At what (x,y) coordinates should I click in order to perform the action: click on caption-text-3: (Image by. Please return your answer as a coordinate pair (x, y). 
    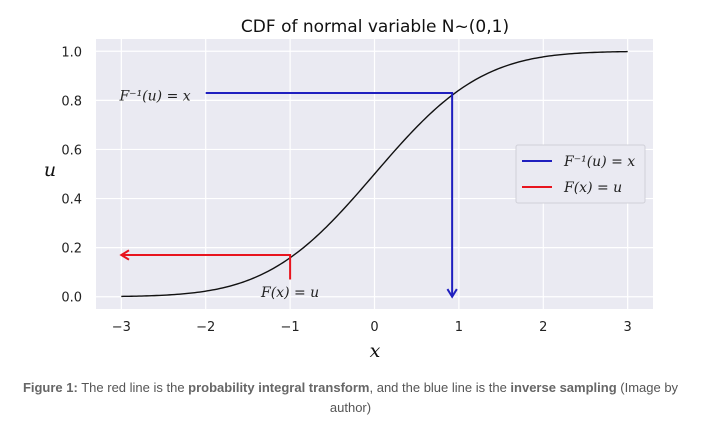
    Looking at the image, I should click on (647, 387).